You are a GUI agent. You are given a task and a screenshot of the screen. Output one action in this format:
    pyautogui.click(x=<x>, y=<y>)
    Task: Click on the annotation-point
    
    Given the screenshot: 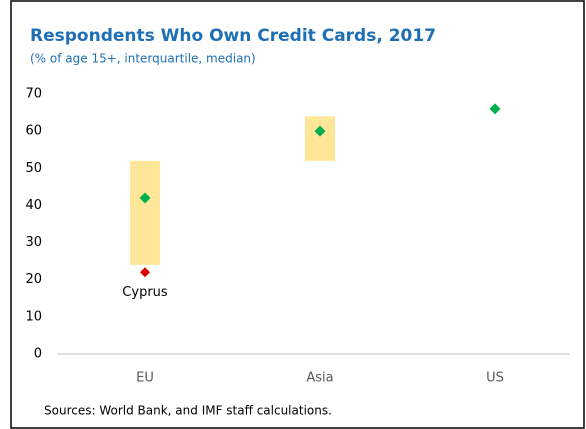 What is the action you would take?
    pyautogui.click(x=145, y=272)
    